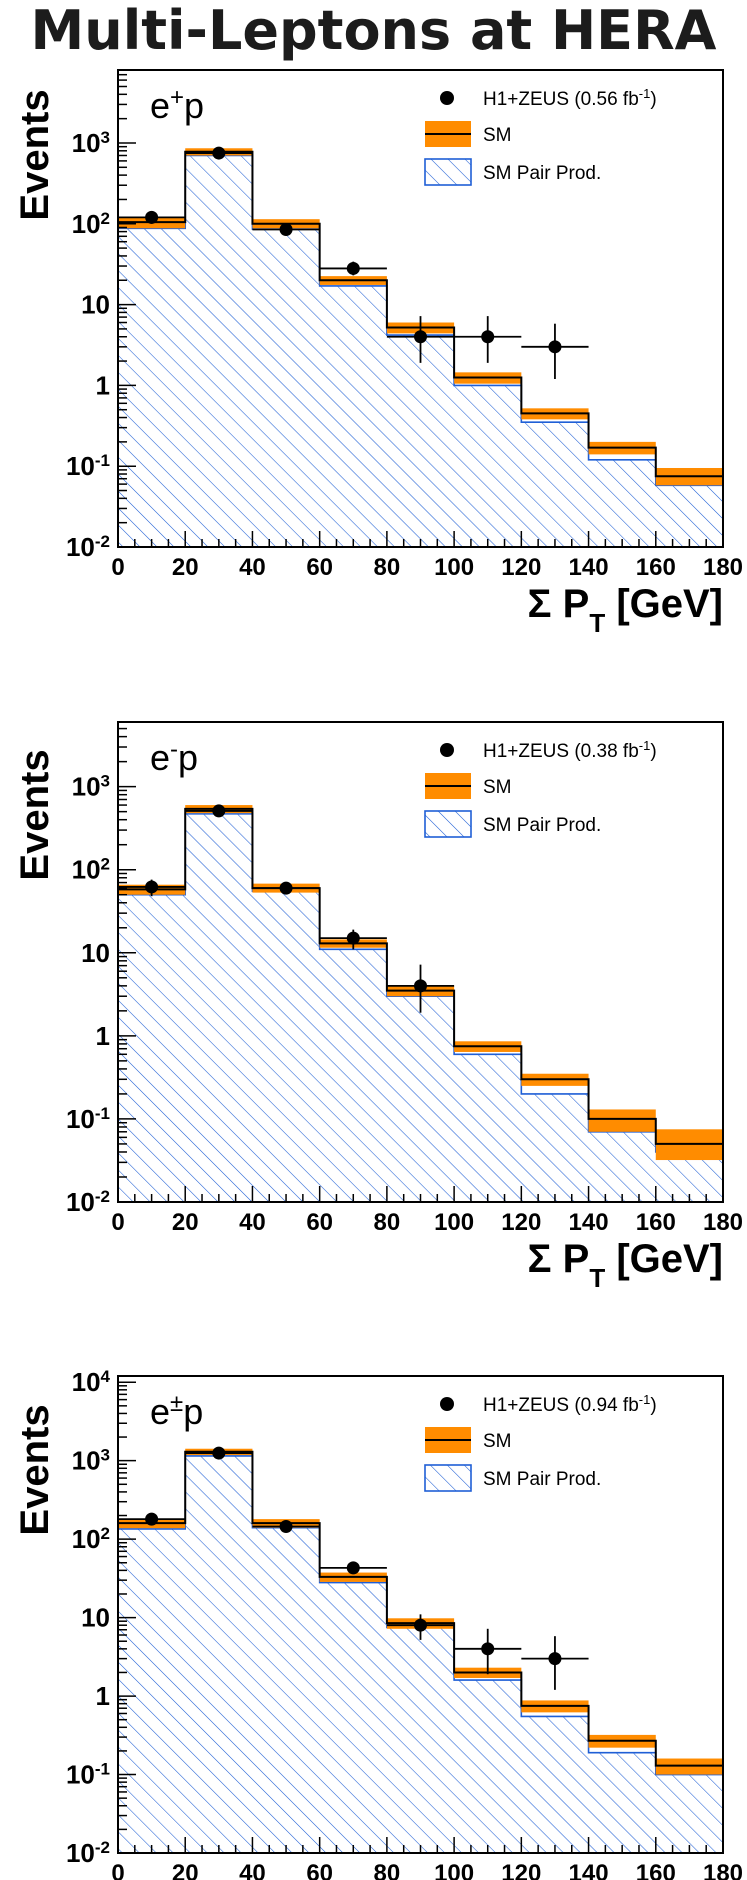 This screenshot has height=1880, width=747. What do you see at coordinates (176, 1411) in the screenshot?
I see `panel-label: e±p` at bounding box center [176, 1411].